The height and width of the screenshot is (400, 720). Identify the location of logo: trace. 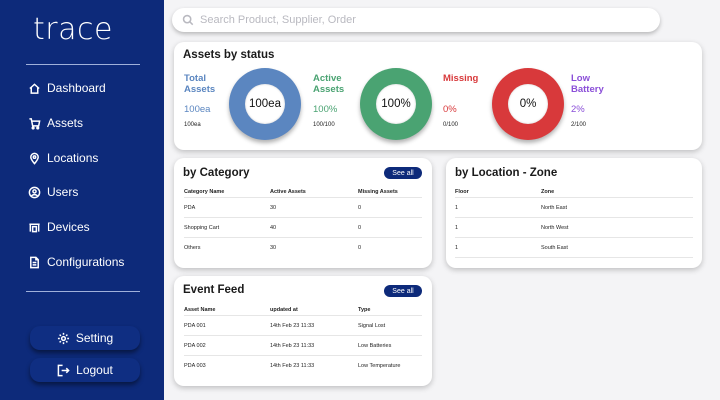
(73, 29).